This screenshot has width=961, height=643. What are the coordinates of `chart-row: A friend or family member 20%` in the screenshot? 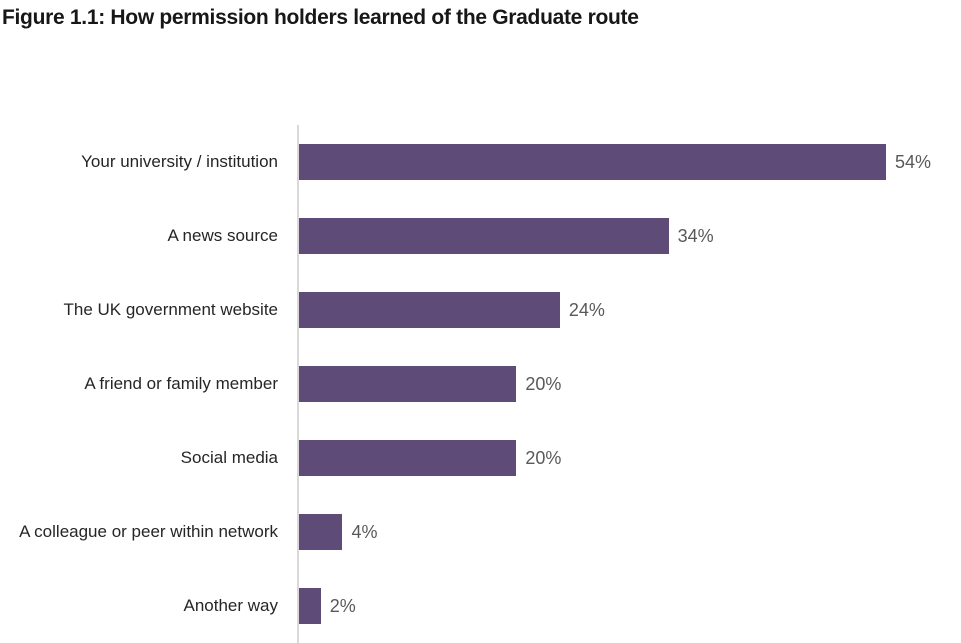 It's located at (480, 384).